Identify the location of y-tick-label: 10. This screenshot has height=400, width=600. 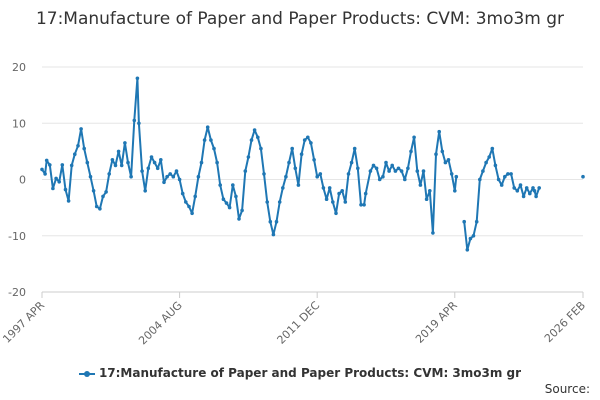
(19, 123).